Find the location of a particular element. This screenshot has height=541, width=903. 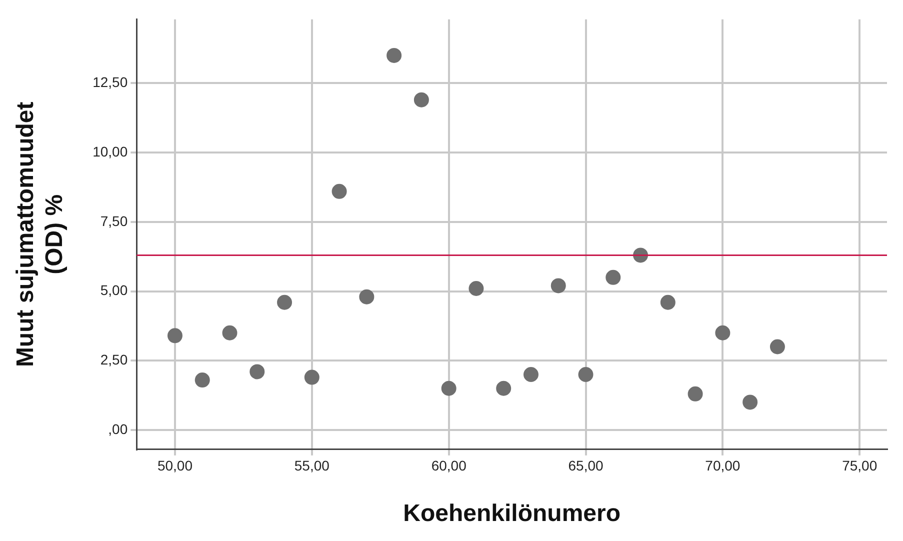

y-axis-title: Muut sujumattomuudet (OD) % is located at coordinates (40, 235).